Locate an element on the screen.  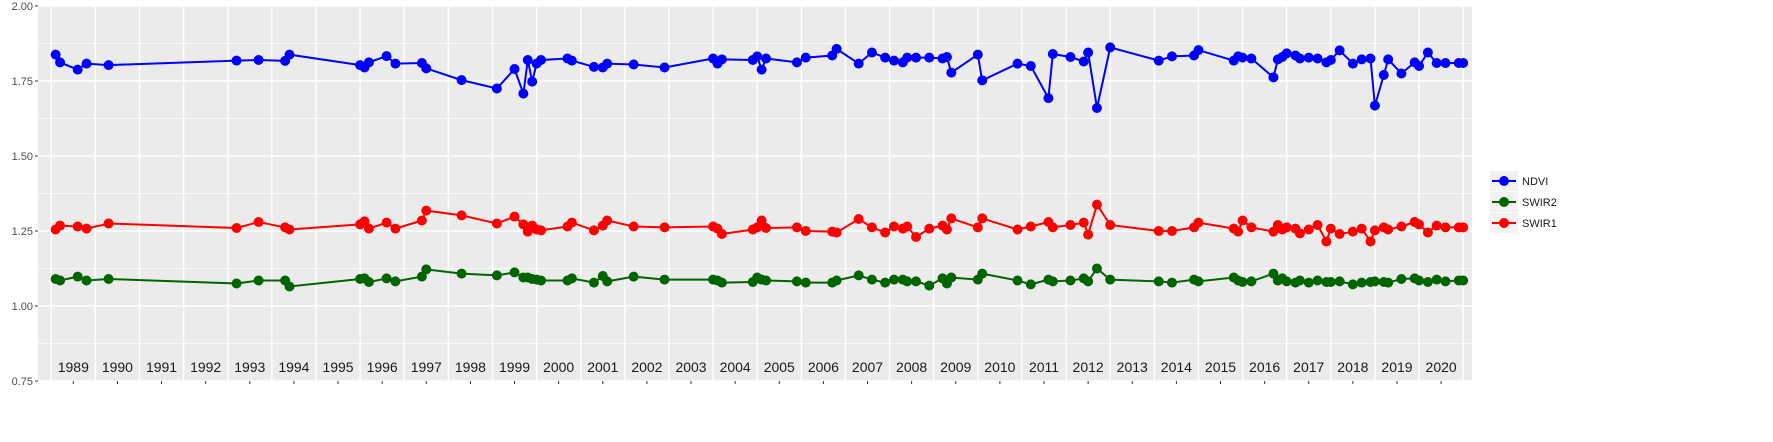
legend-label-swir2: SWIR2 is located at coordinates (1539, 203).